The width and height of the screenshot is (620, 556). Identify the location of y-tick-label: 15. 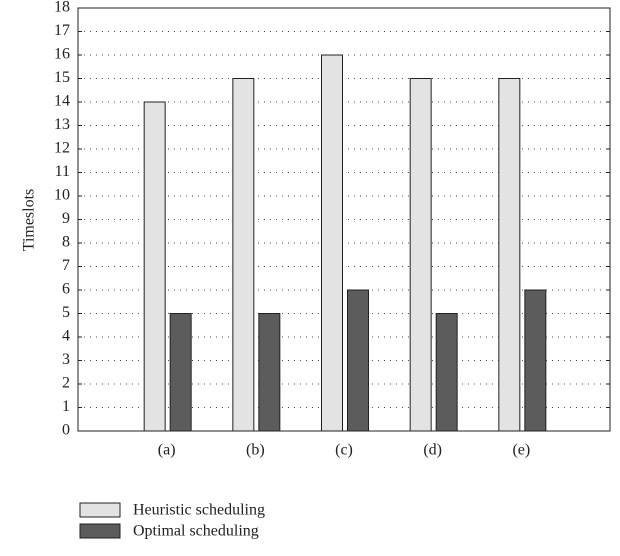
(62, 77).